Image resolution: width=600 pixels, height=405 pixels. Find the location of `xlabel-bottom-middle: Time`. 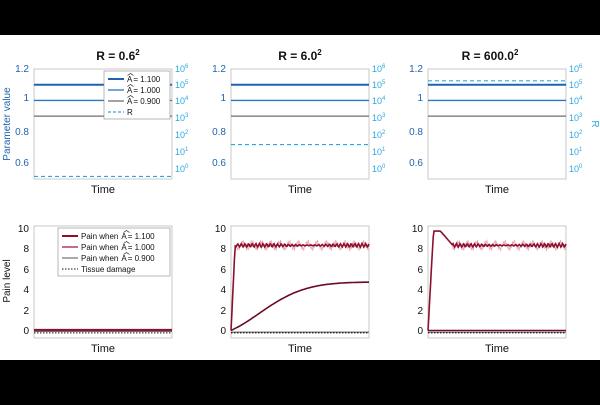

xlabel-bottom-middle: Time is located at coordinates (300, 349).